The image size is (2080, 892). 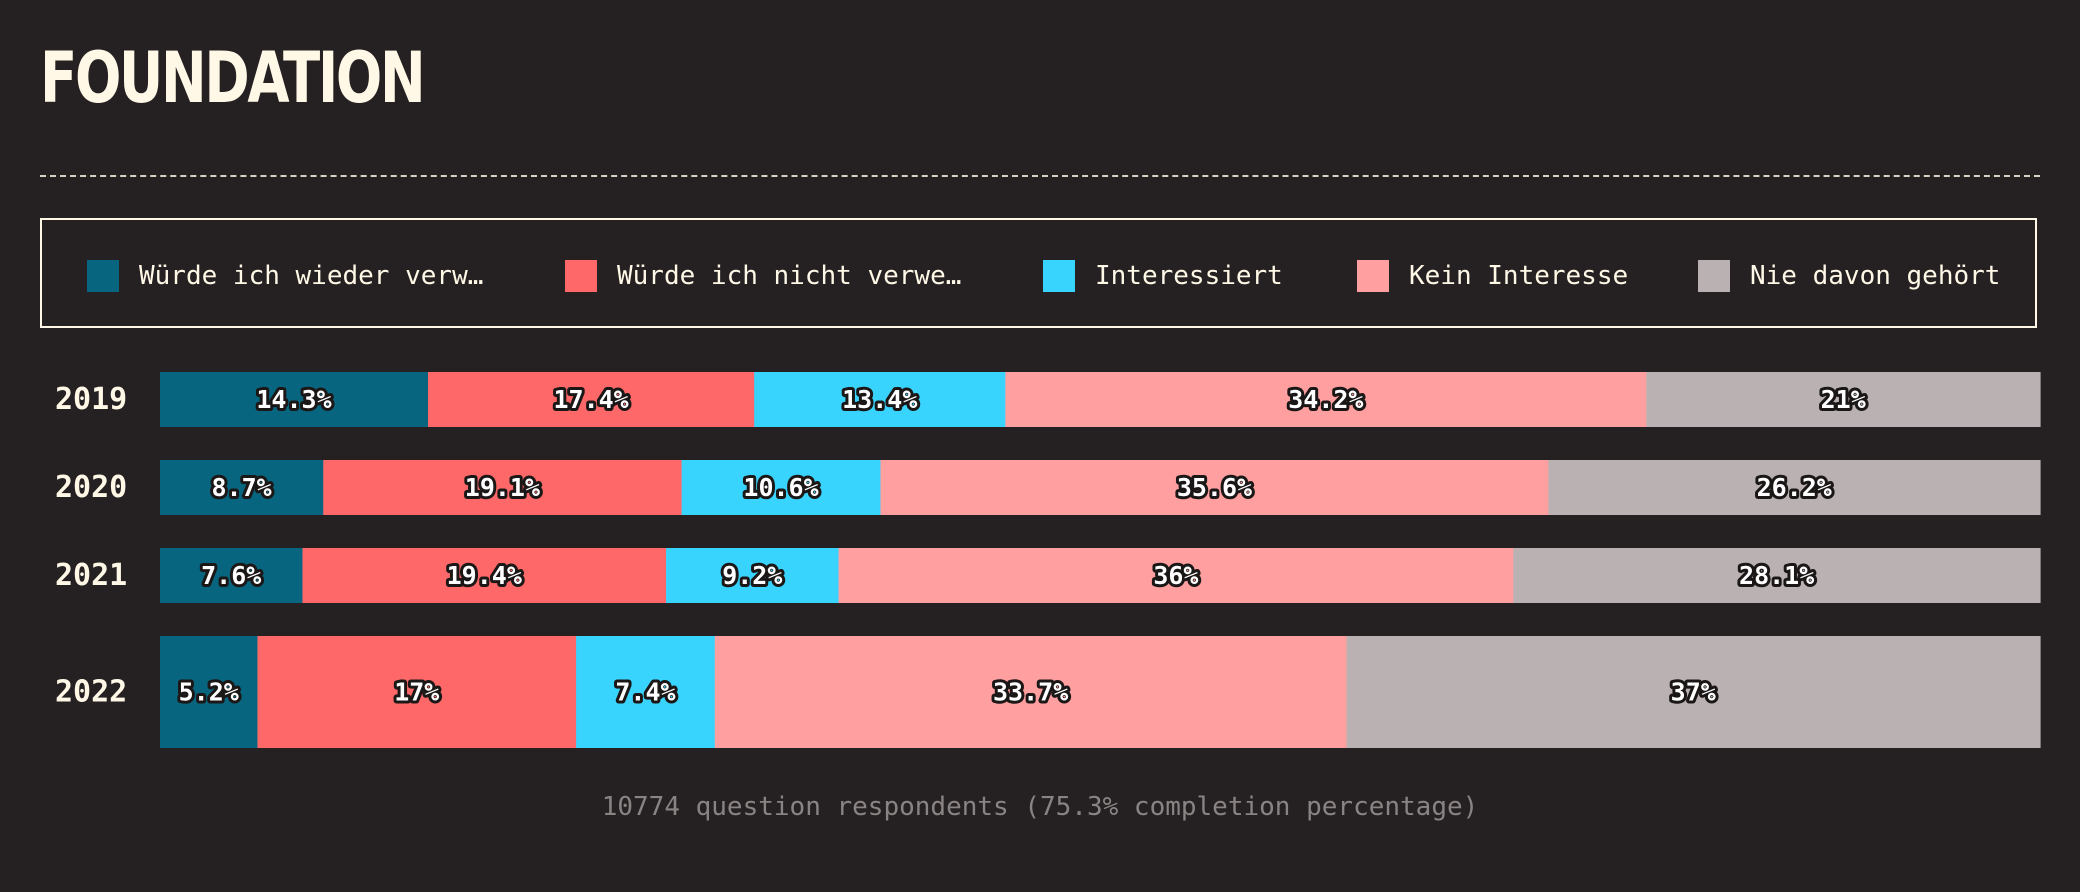 I want to click on bar-value-label: 14.3%, so click(x=293, y=399).